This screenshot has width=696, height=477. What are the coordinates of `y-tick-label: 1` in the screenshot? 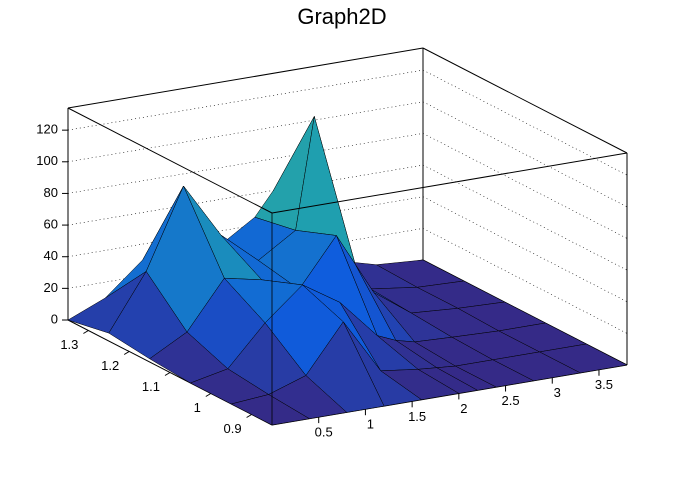 It's located at (197, 407).